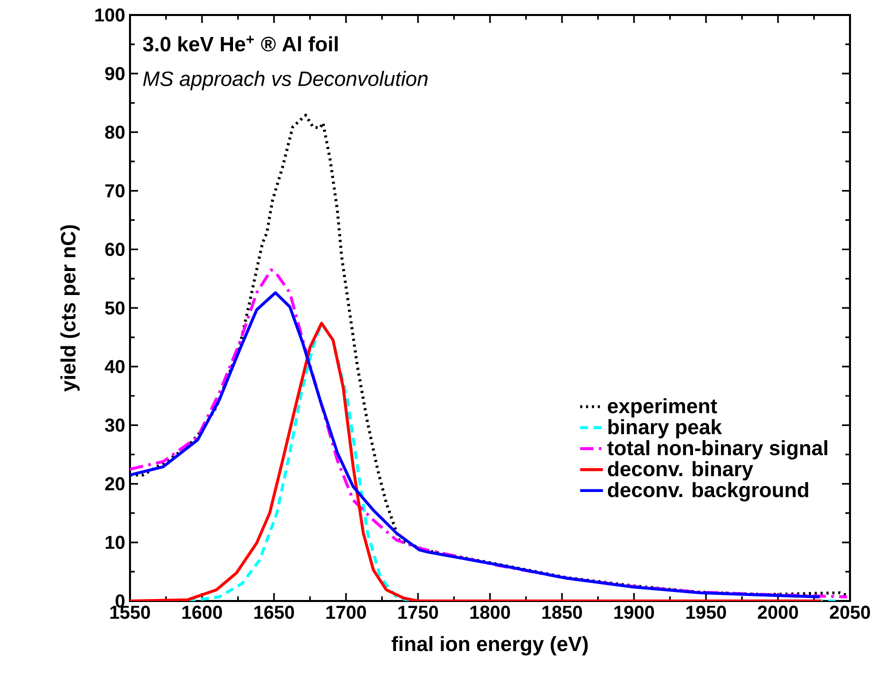 The image size is (878, 691). What do you see at coordinates (663, 408) in the screenshot?
I see `legend-label: experiment` at bounding box center [663, 408].